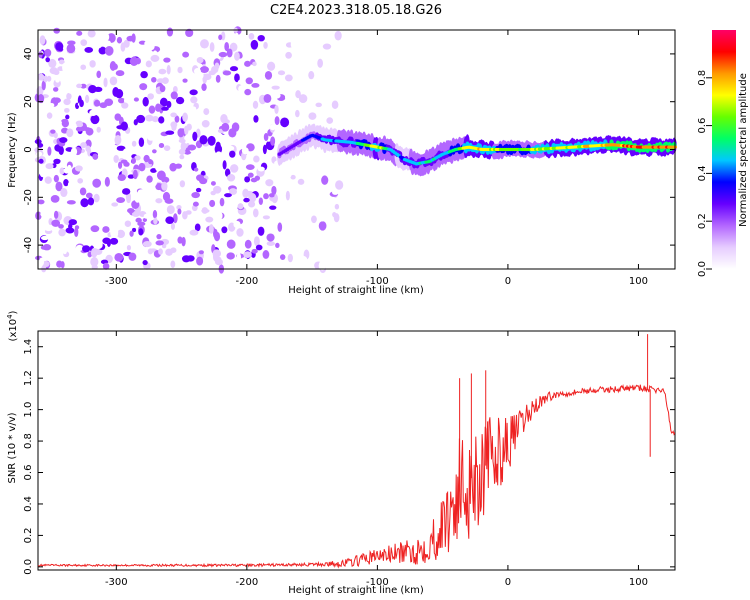 The image size is (750, 600). Describe the element at coordinates (508, 281) in the screenshot. I see `spectrogram-xtick-label: 0` at that location.